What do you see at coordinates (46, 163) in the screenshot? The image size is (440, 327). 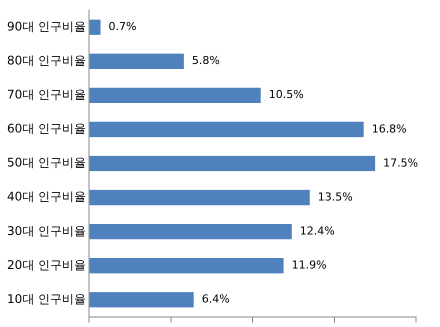 I see `y-tick-label: 50대 인구비율` at bounding box center [46, 163].